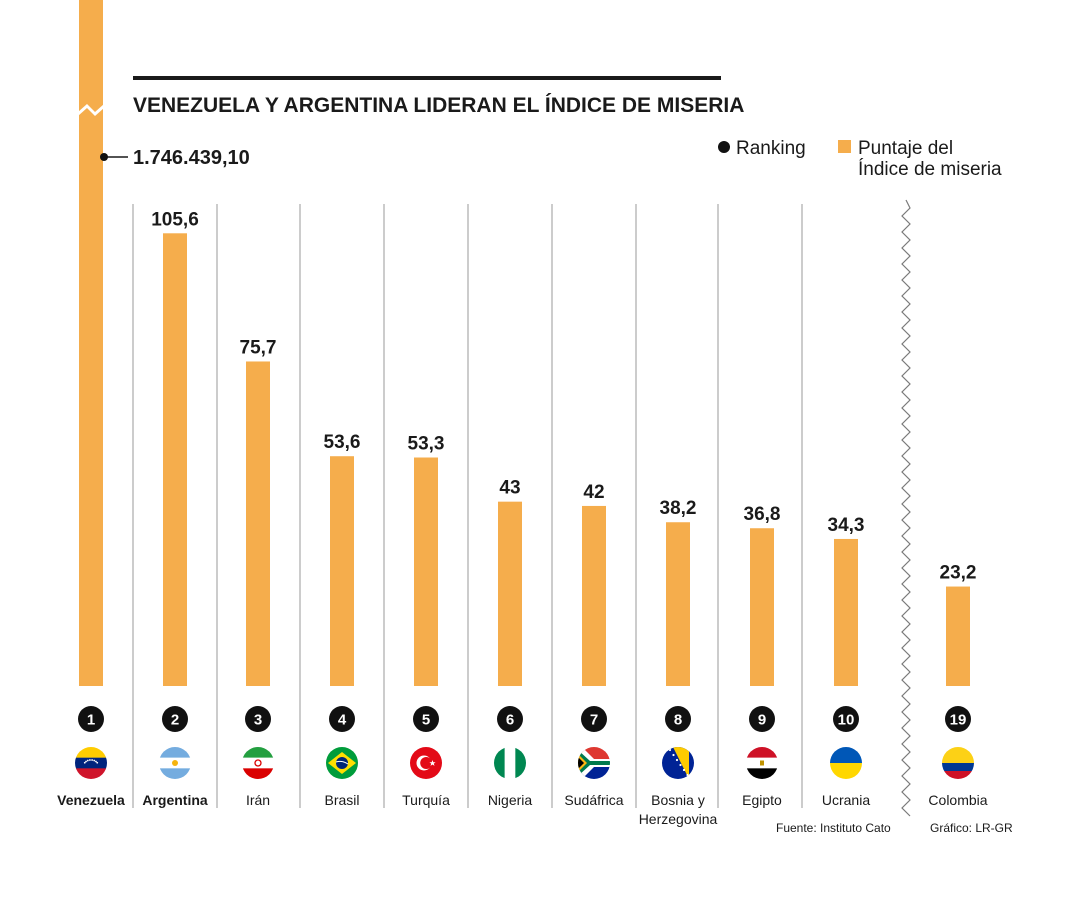 The height and width of the screenshot is (900, 1080). Describe the element at coordinates (91, 110) in the screenshot. I see `bar-break-mark` at that location.